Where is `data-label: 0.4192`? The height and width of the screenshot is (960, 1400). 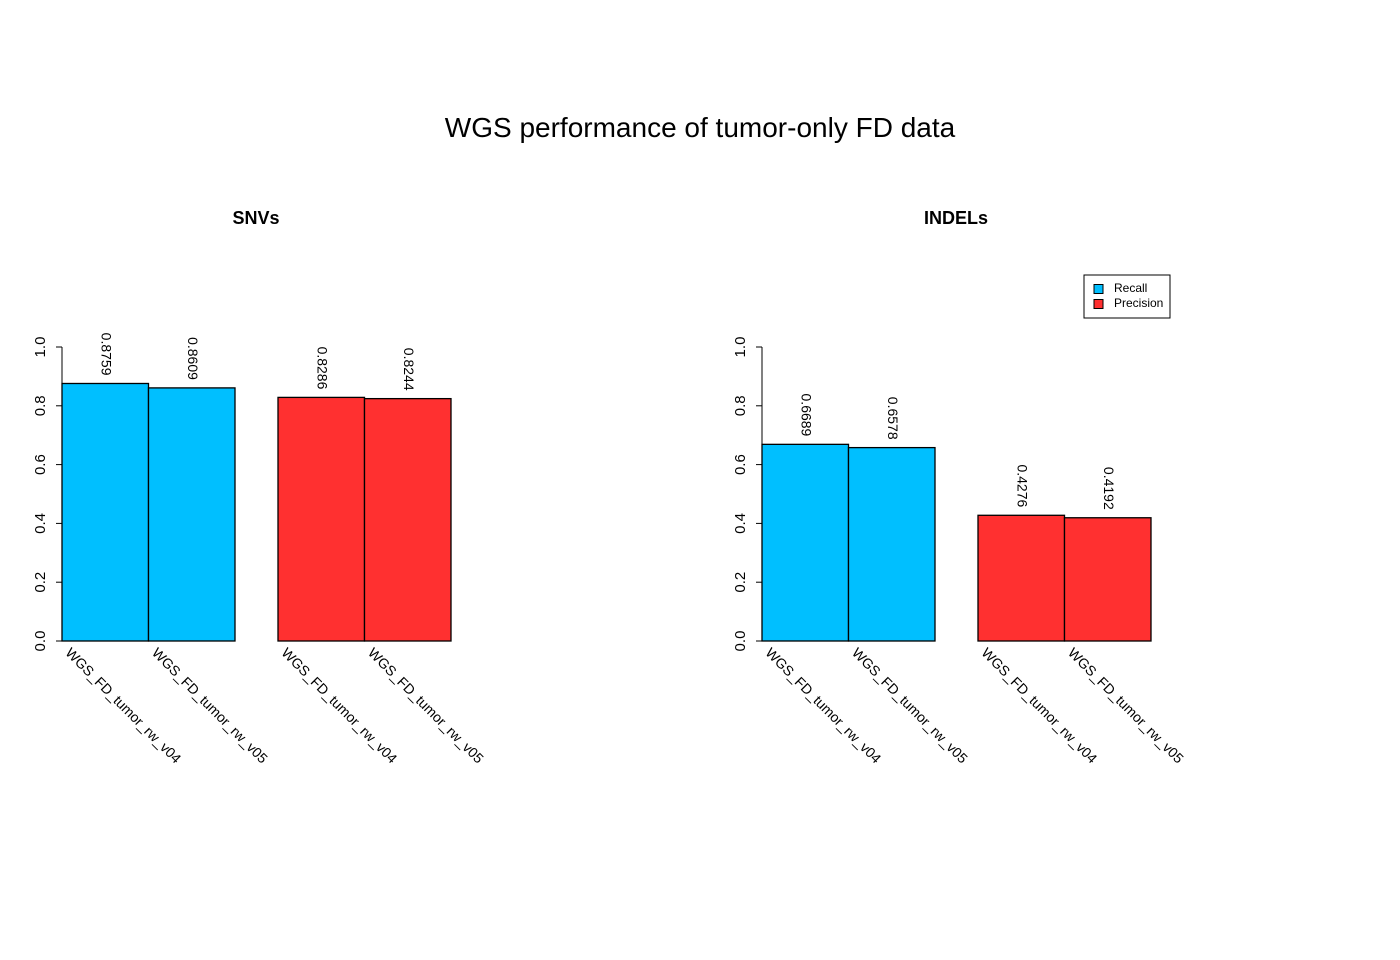
data-label: 0.4192 is located at coordinates (1109, 488).